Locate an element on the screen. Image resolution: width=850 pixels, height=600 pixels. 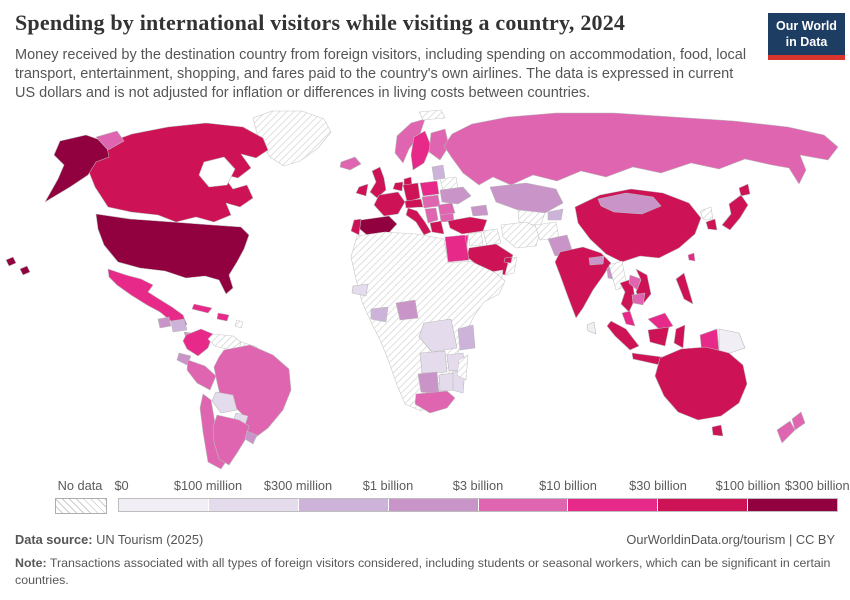
country-iceland is located at coordinates (350, 163).